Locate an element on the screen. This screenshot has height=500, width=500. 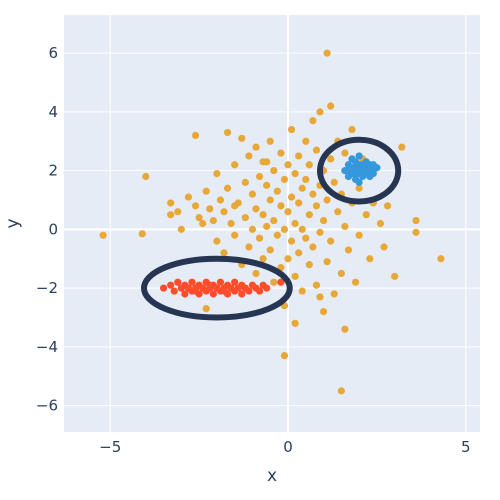
y-tick-label: 4 is located at coordinates (53, 112).